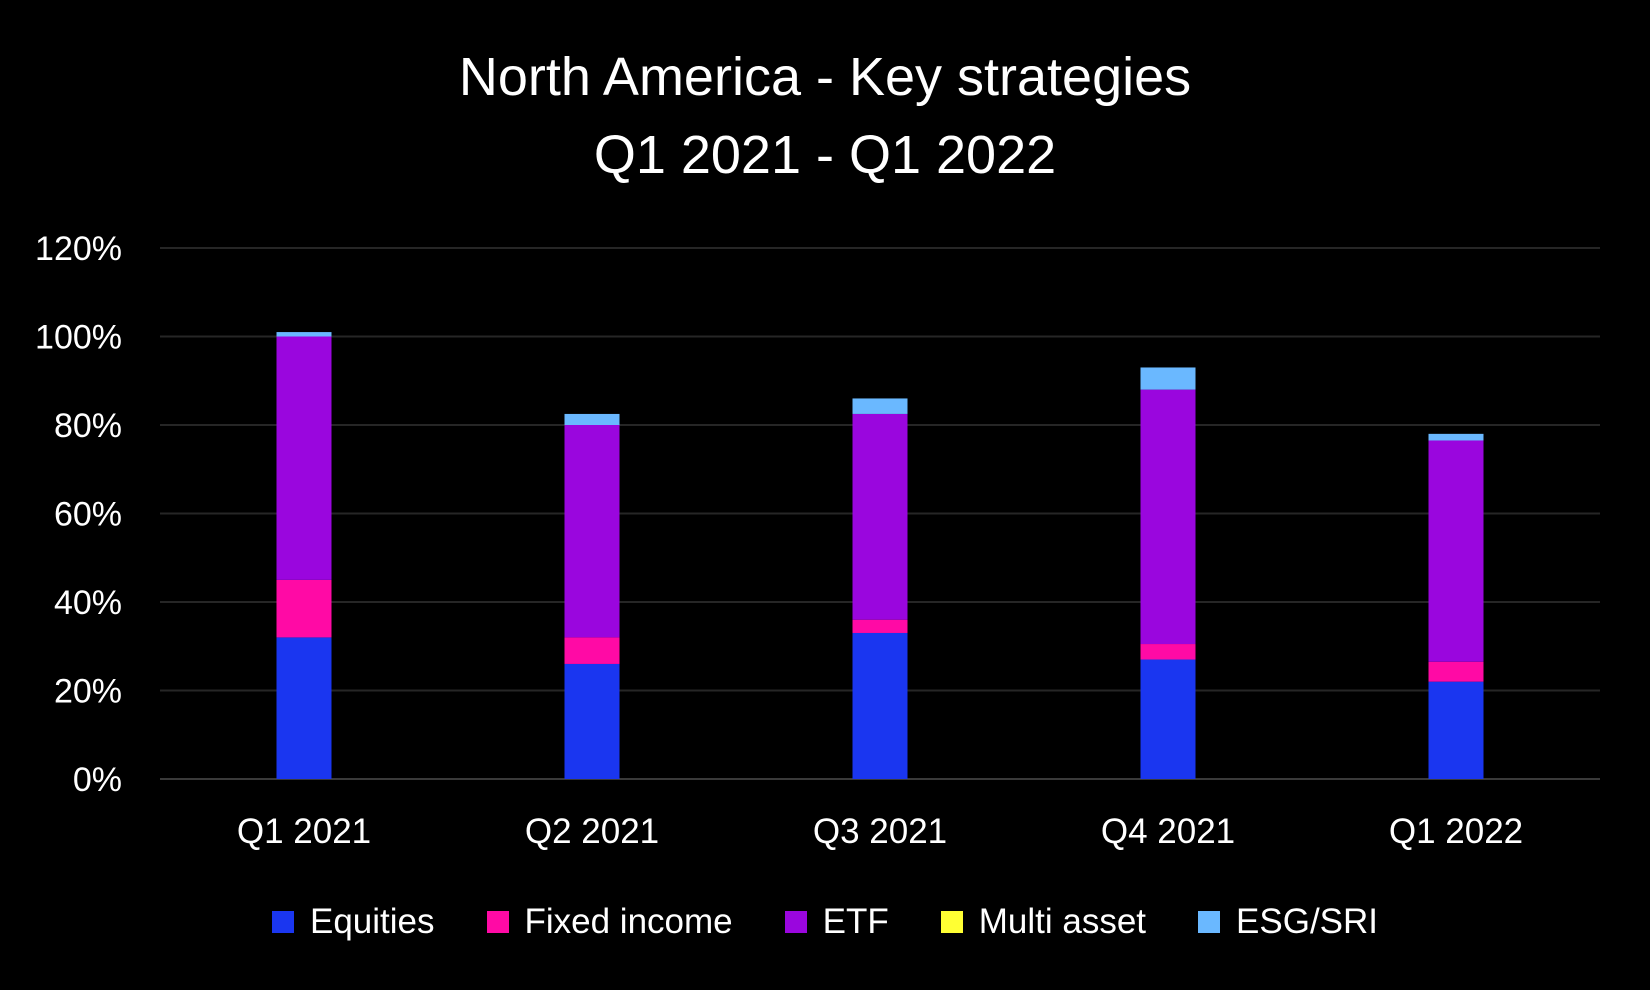 The height and width of the screenshot is (990, 1650). What do you see at coordinates (880, 831) in the screenshot?
I see `x-tick-label: Q3 2021` at bounding box center [880, 831].